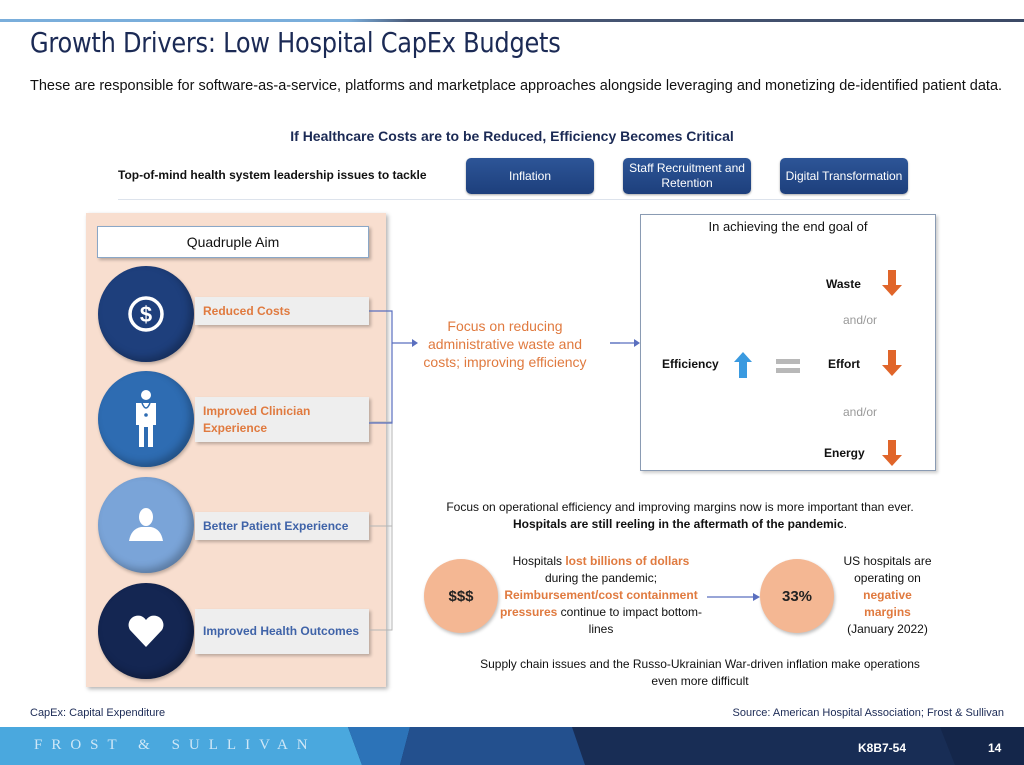  Describe the element at coordinates (743, 365) in the screenshot. I see `arrow-up-icon` at that location.